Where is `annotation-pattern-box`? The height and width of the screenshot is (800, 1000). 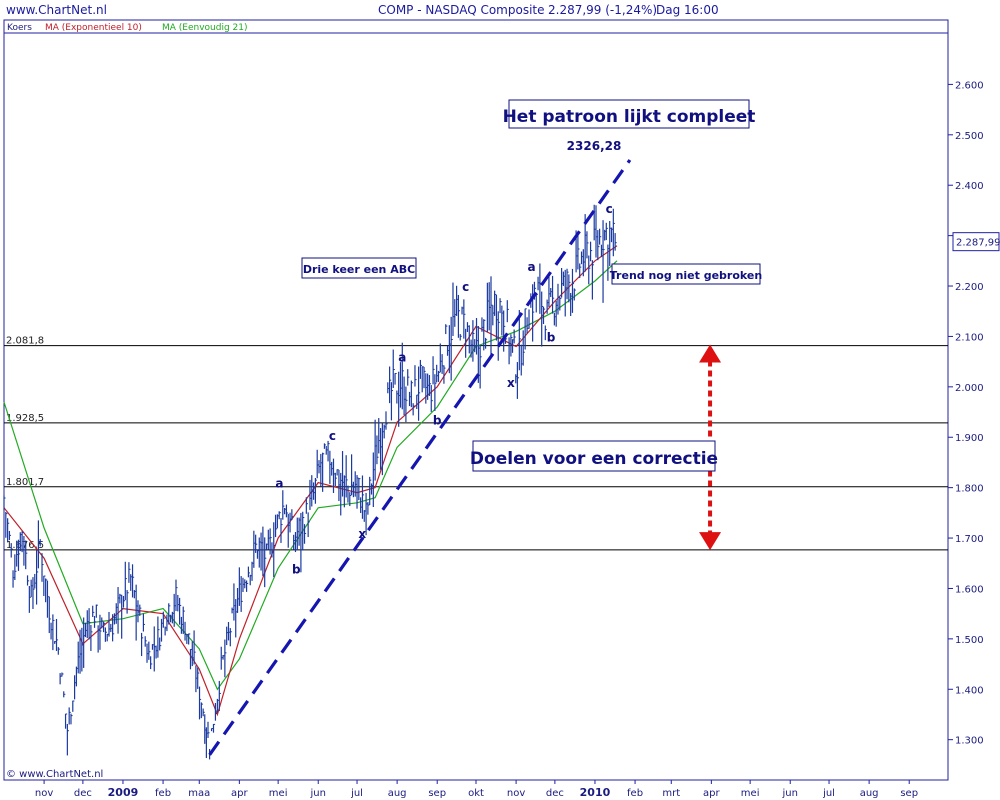 annotation-pattern-box is located at coordinates (629, 114).